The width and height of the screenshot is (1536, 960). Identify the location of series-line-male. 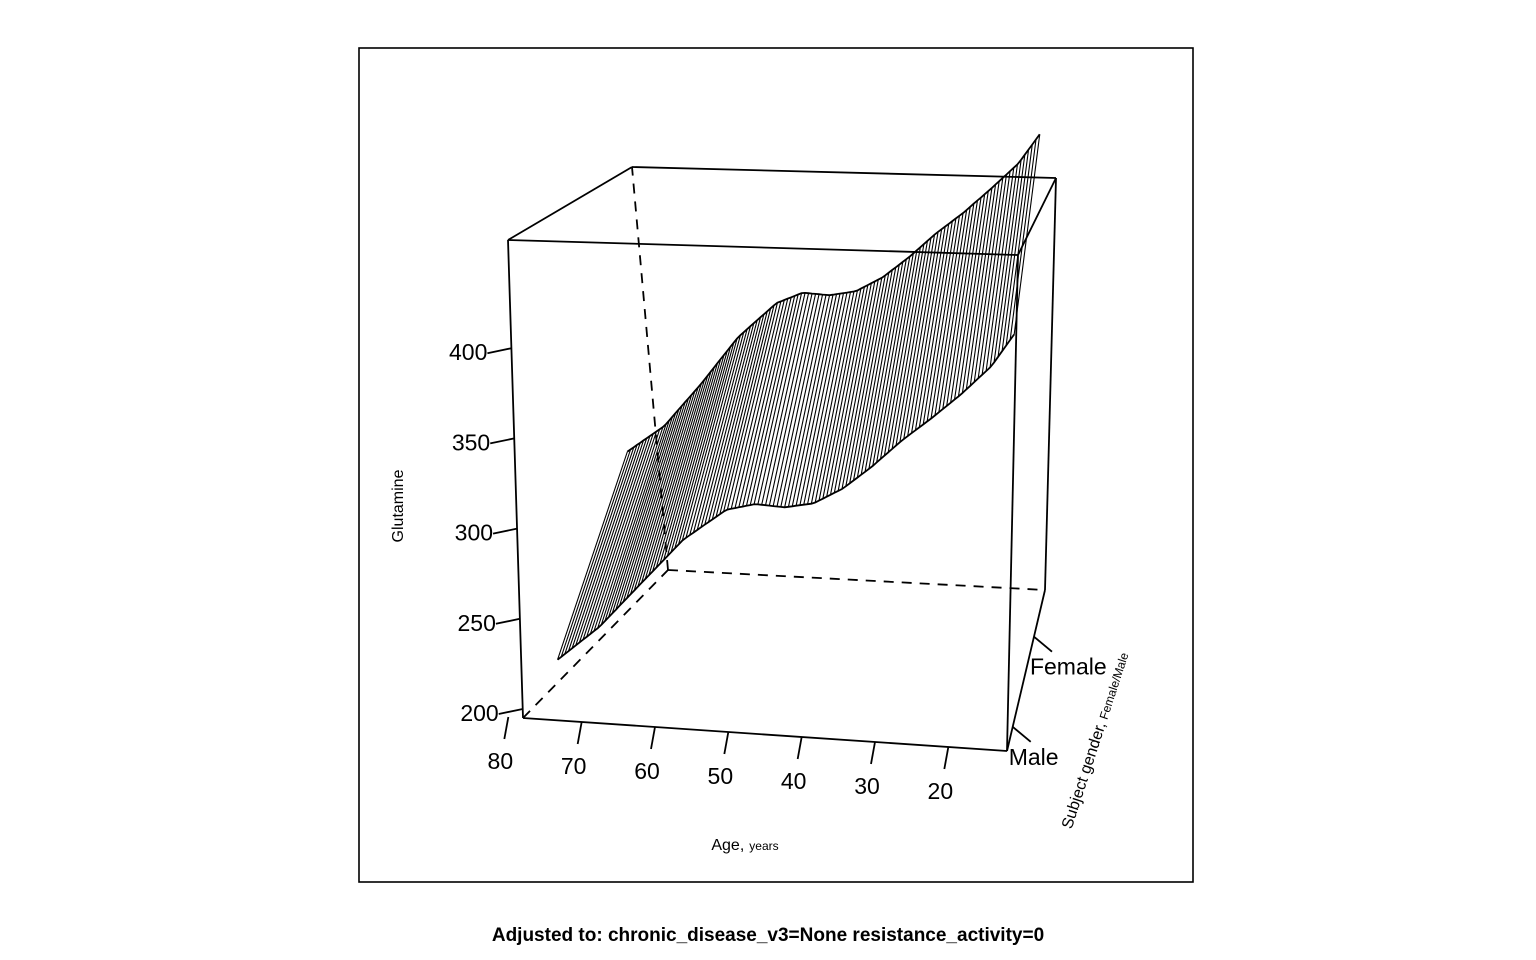
(786, 497).